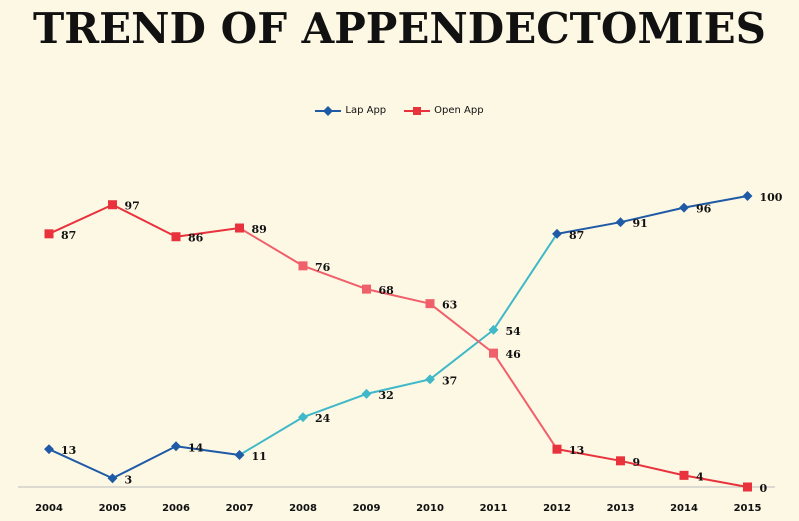 The height and width of the screenshot is (521, 799). What do you see at coordinates (557, 508) in the screenshot?
I see `x-tick-label: 2012` at bounding box center [557, 508].